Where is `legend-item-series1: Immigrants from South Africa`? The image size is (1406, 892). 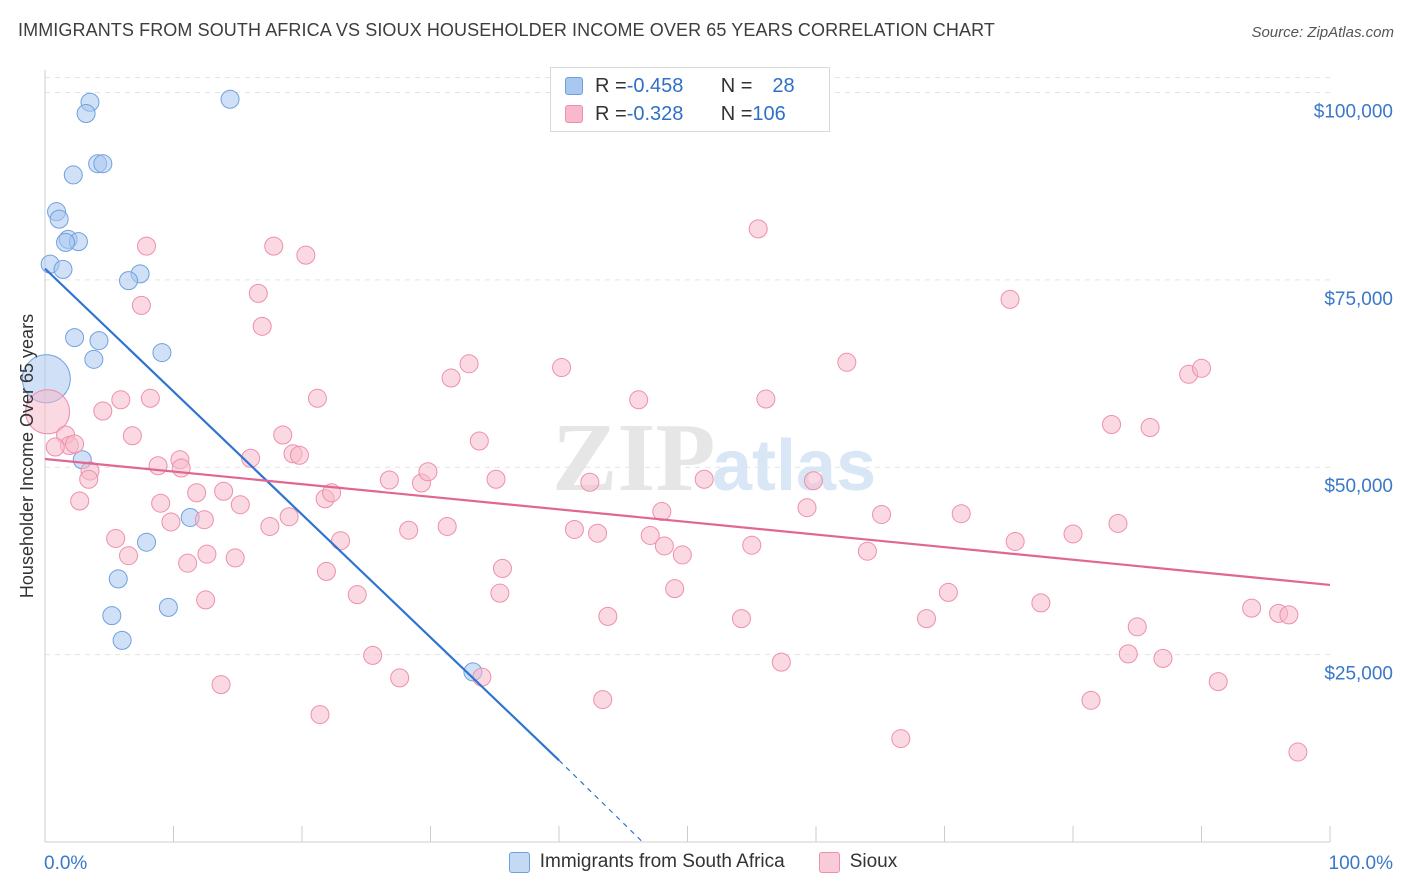 legend-item-series1: Immigrants from South Africa is located at coordinates (646, 862).